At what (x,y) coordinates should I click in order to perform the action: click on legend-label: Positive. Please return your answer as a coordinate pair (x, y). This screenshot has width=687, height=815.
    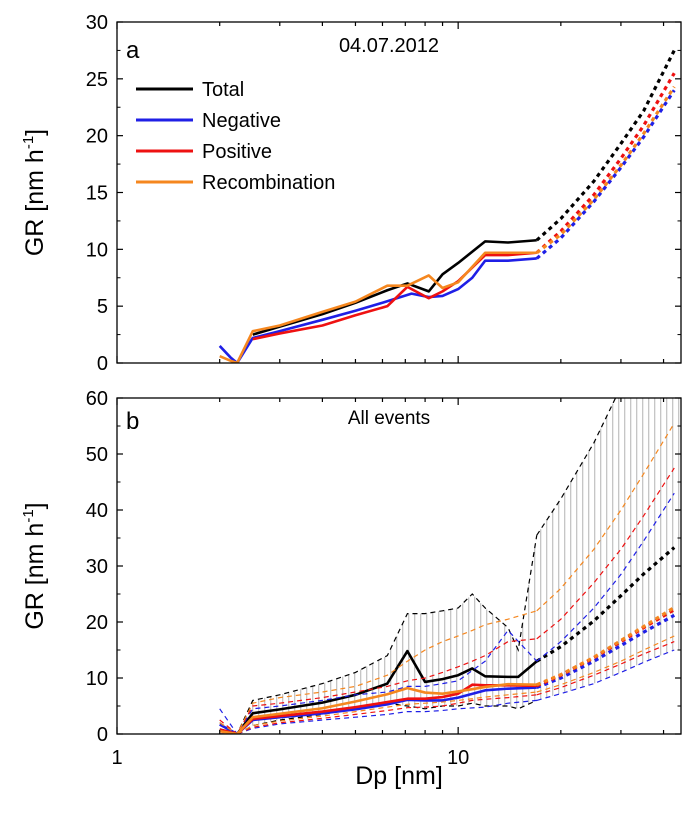
    Looking at the image, I should click on (237, 152).